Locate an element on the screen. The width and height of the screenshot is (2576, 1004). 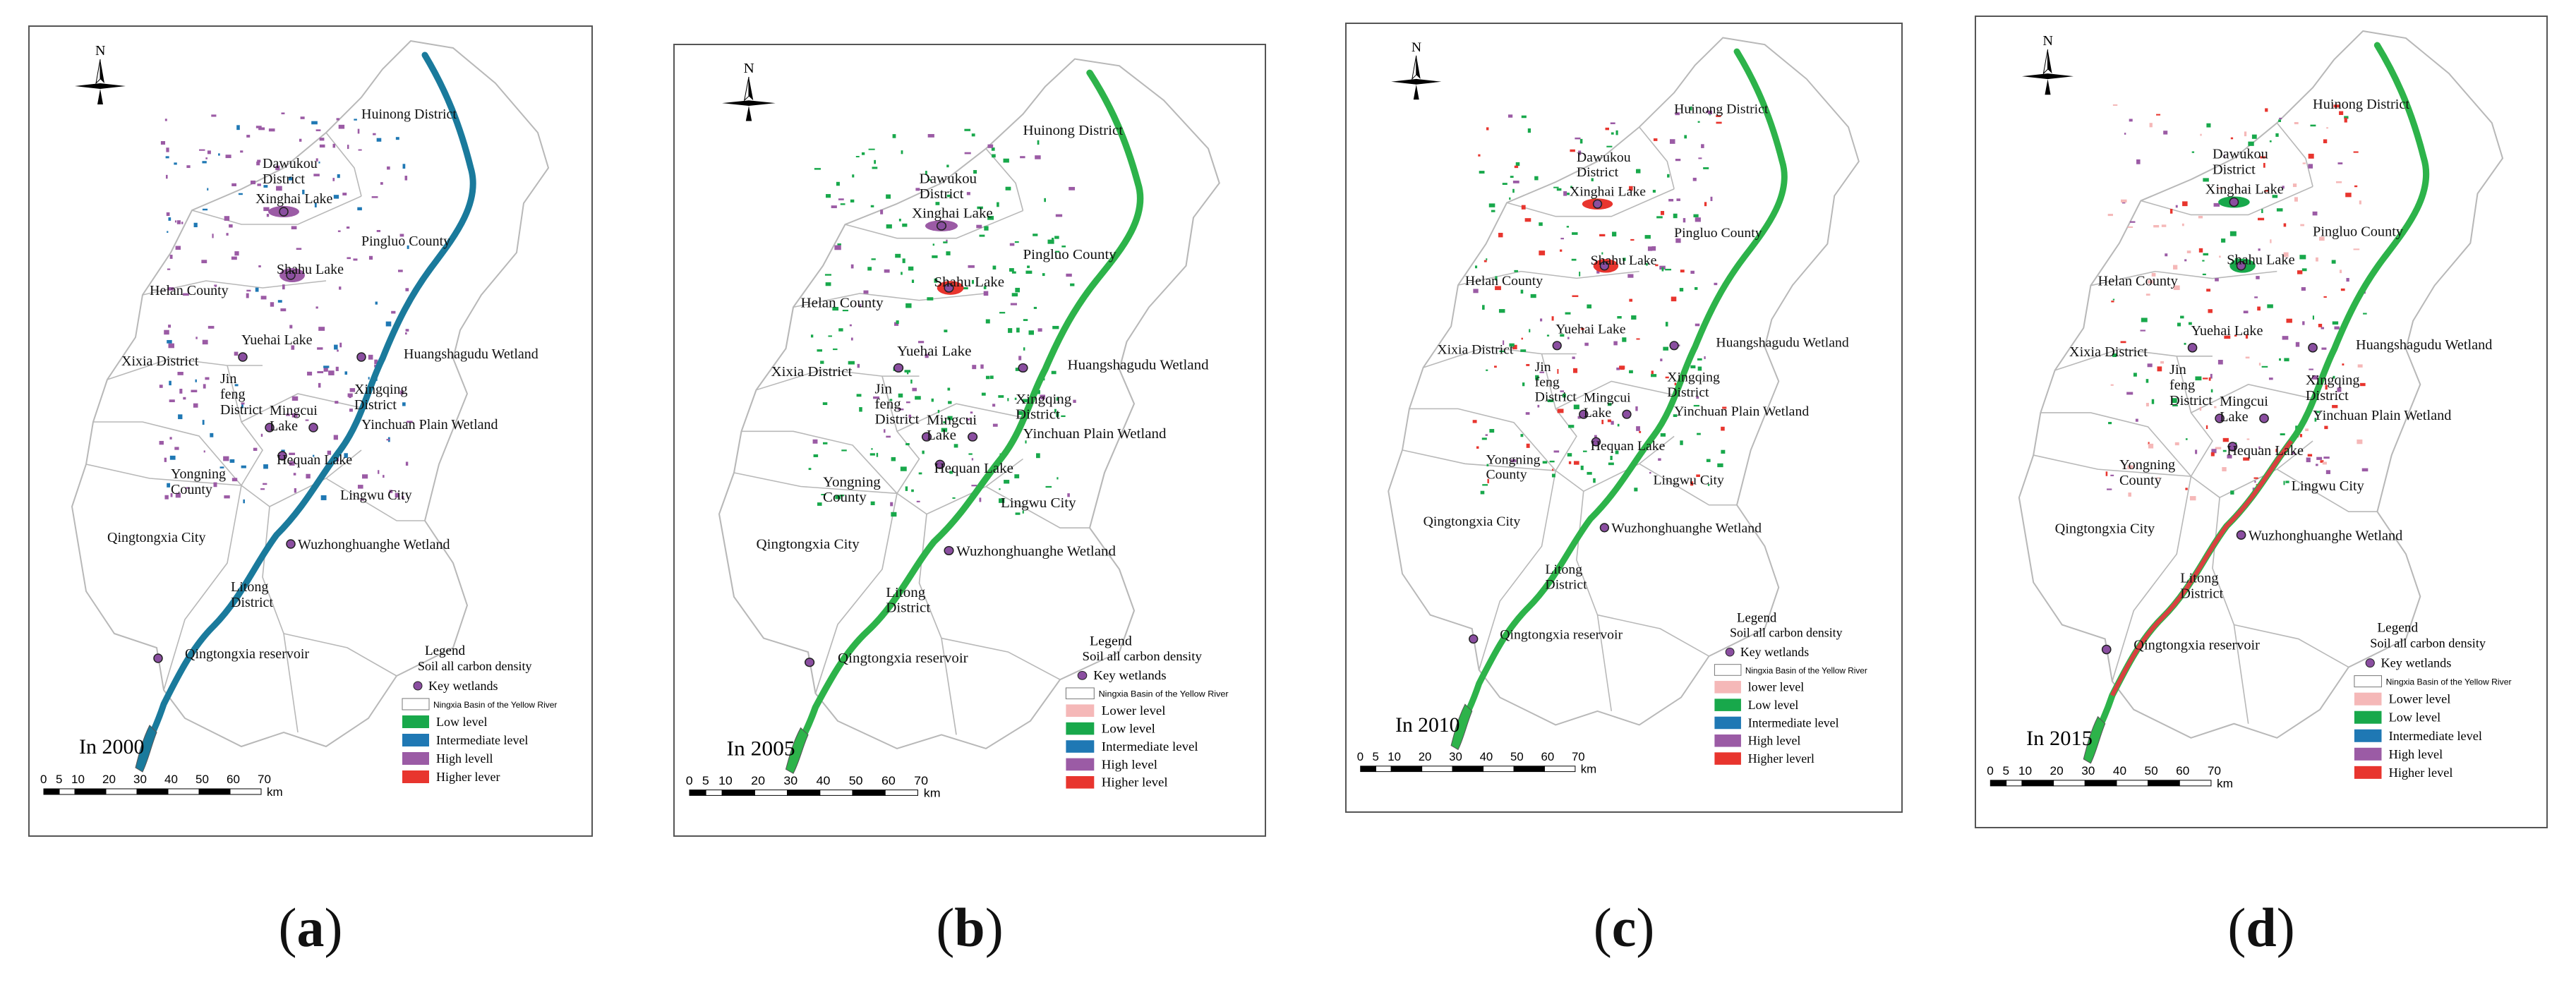
caption-letter: c is located at coordinates (1624, 927).